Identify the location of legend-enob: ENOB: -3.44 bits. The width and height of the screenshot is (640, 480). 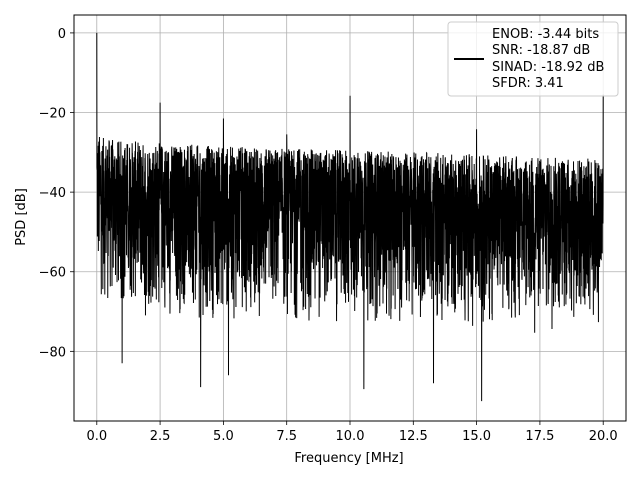
(545, 34).